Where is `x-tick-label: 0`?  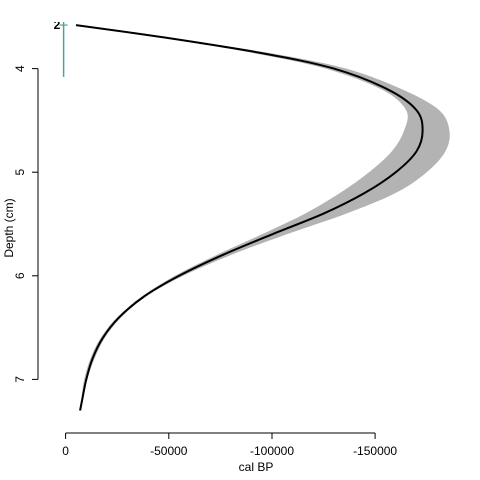 x-tick-label: 0 is located at coordinates (65, 451).